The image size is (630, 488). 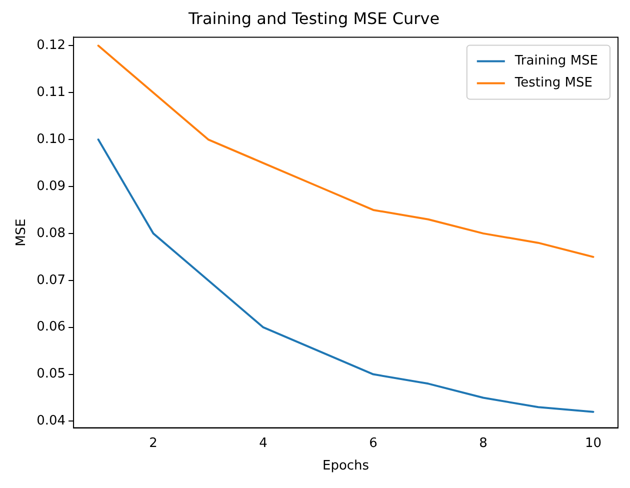 I want to click on y-tick-label: 0.05, so click(x=51, y=374).